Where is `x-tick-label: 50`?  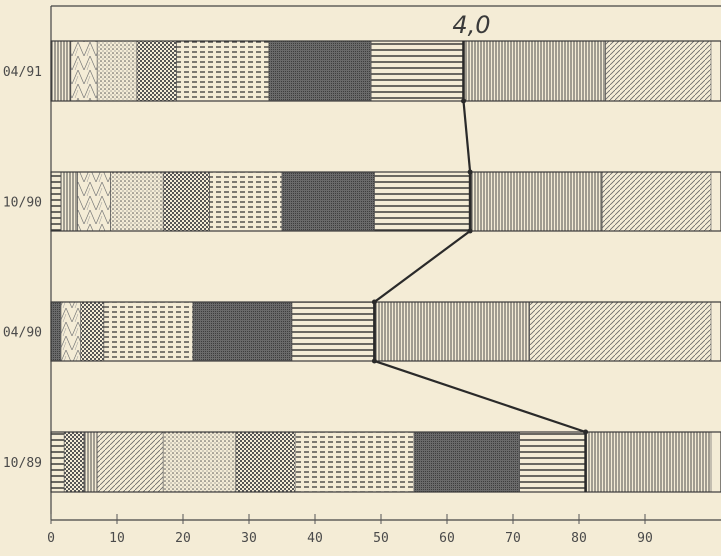
x-tick-label: 50 is located at coordinates (381, 538).